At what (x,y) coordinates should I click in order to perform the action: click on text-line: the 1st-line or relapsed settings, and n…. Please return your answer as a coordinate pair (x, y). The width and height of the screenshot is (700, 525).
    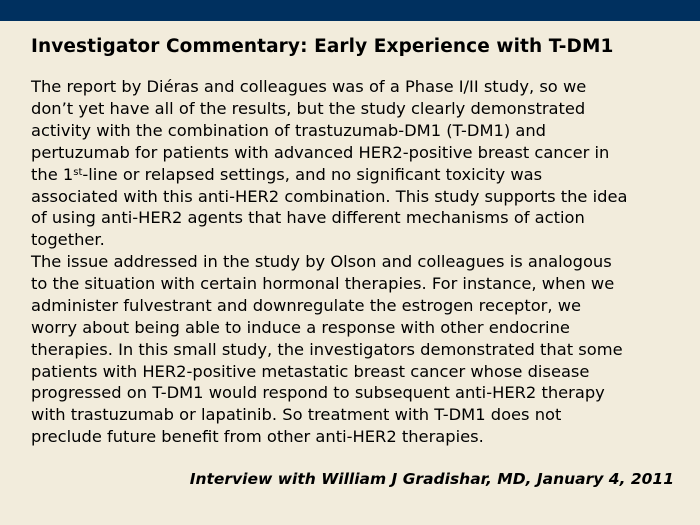
    Looking at the image, I should click on (329, 175).